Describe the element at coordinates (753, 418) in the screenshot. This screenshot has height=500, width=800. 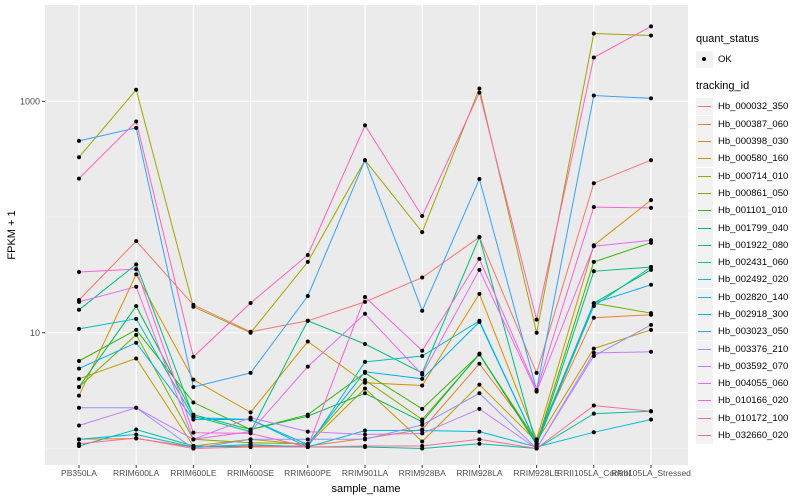
I see `legend-label: Hb_010172_100` at that location.